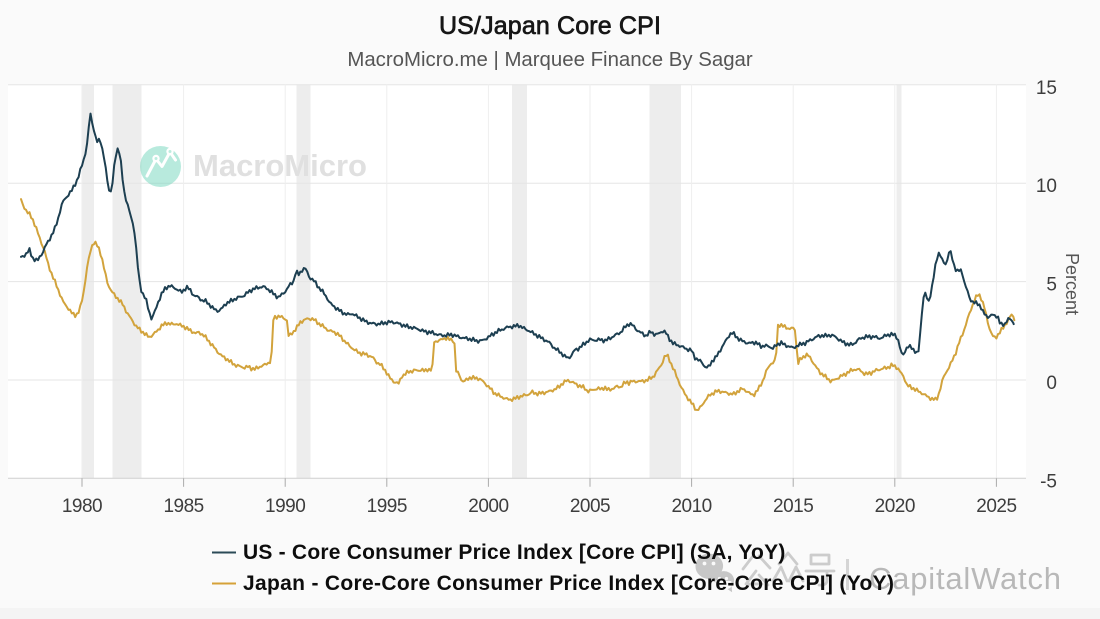  What do you see at coordinates (387, 506) in the screenshot?
I see `svg-text: 1995` at bounding box center [387, 506].